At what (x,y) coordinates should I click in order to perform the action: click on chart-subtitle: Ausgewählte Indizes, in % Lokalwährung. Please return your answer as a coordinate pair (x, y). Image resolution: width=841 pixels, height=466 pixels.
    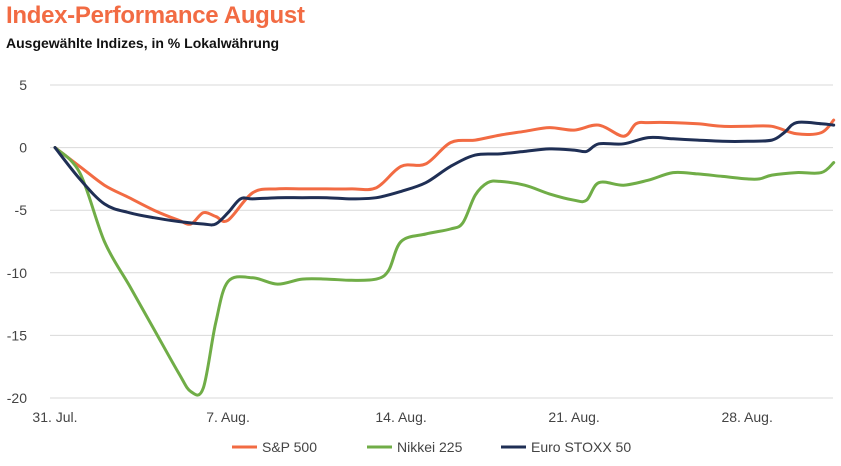
    Looking at the image, I should click on (143, 43).